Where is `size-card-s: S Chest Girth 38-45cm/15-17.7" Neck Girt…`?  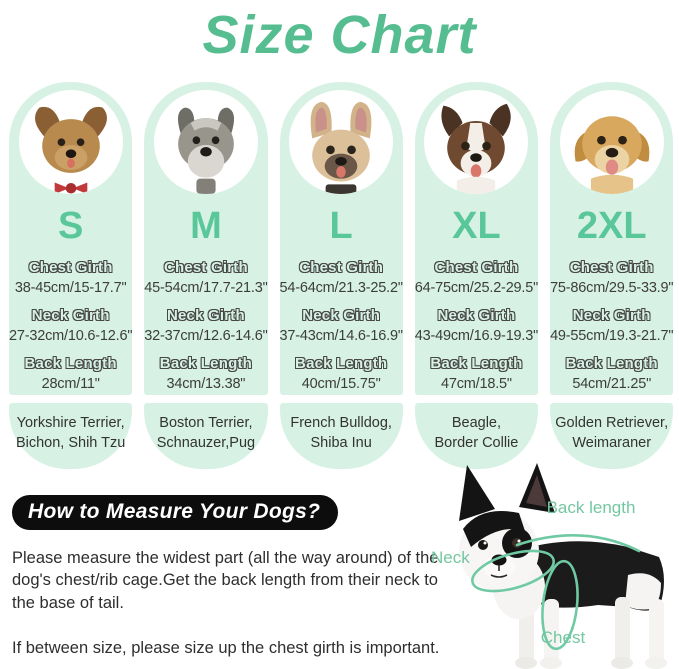
size-card-s: S Chest Girth 38-45cm/15-17.7" Neck Girt… is located at coordinates (70, 238).